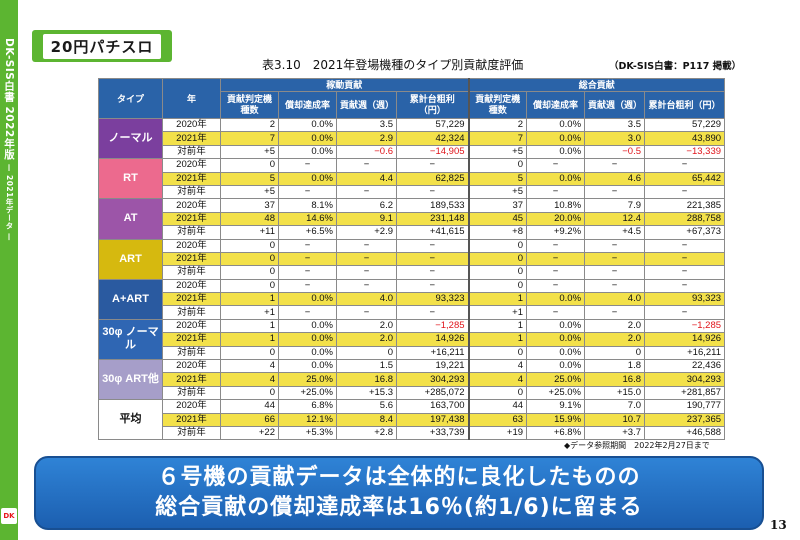 The image size is (800, 540). Describe the element at coordinates (249, 312) in the screenshot. I see `value-cell: +1` at that location.